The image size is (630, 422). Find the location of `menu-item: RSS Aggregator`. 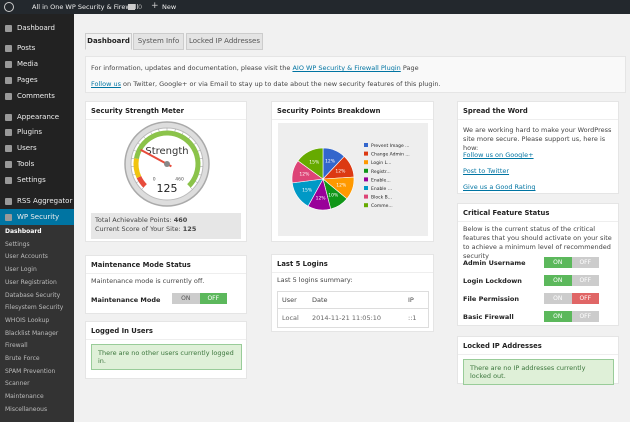

menu-item: RSS Aggregator is located at coordinates (37, 201).